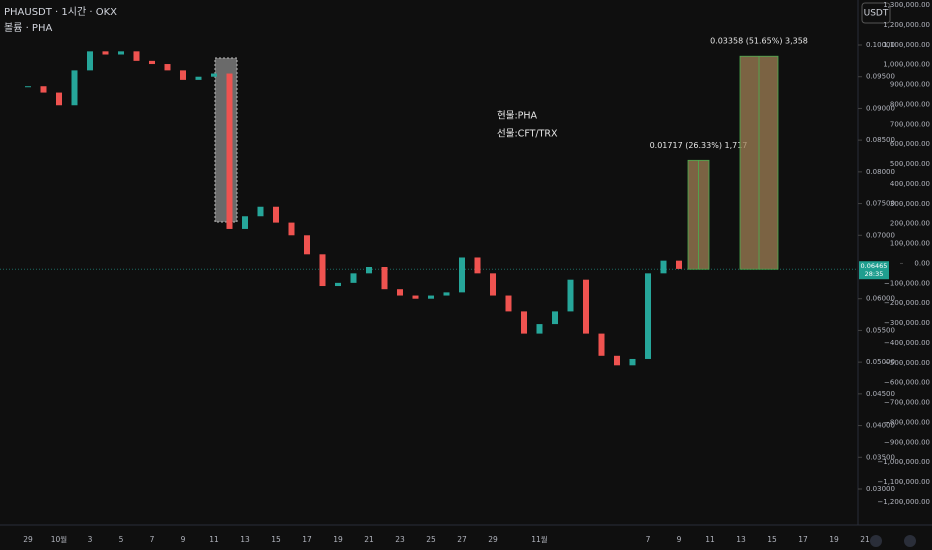  I want to click on y-tick-label: 0.04000, so click(880, 426).